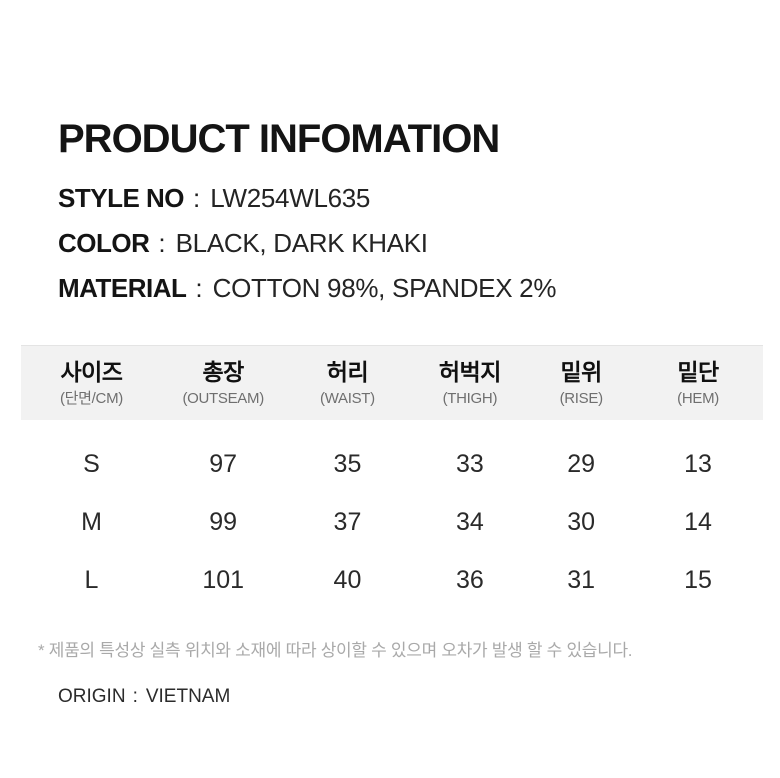  I want to click on cell-thigh: 33, so click(469, 463).